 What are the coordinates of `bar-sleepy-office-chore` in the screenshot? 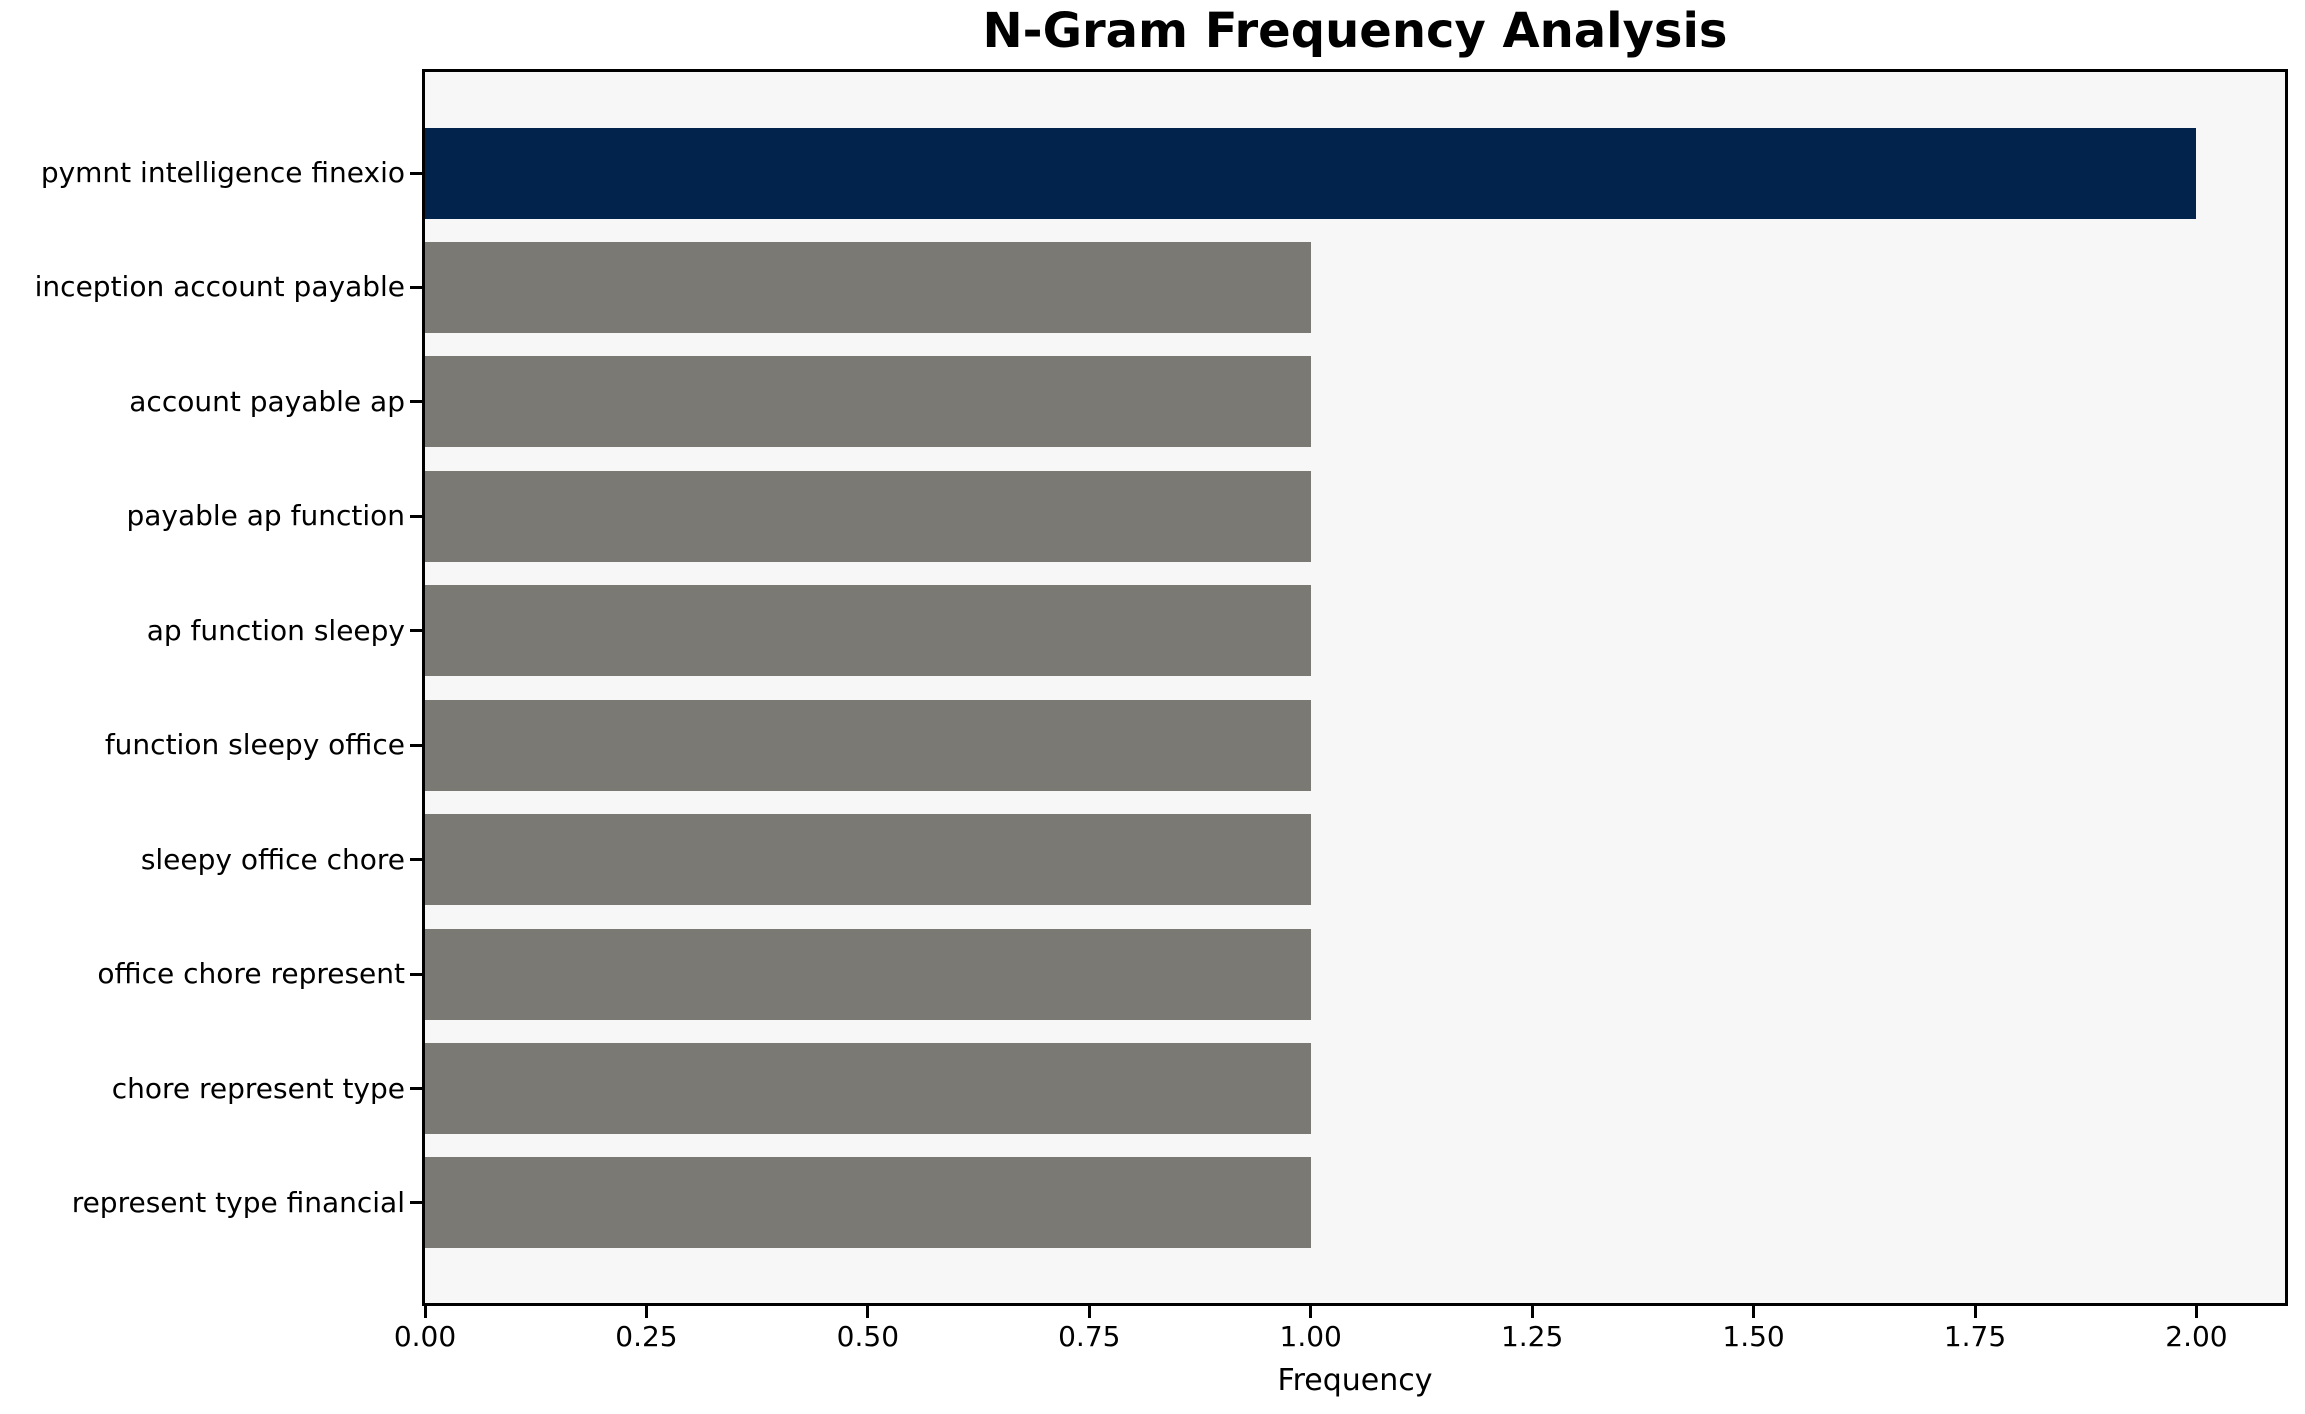 It's located at (868, 860).